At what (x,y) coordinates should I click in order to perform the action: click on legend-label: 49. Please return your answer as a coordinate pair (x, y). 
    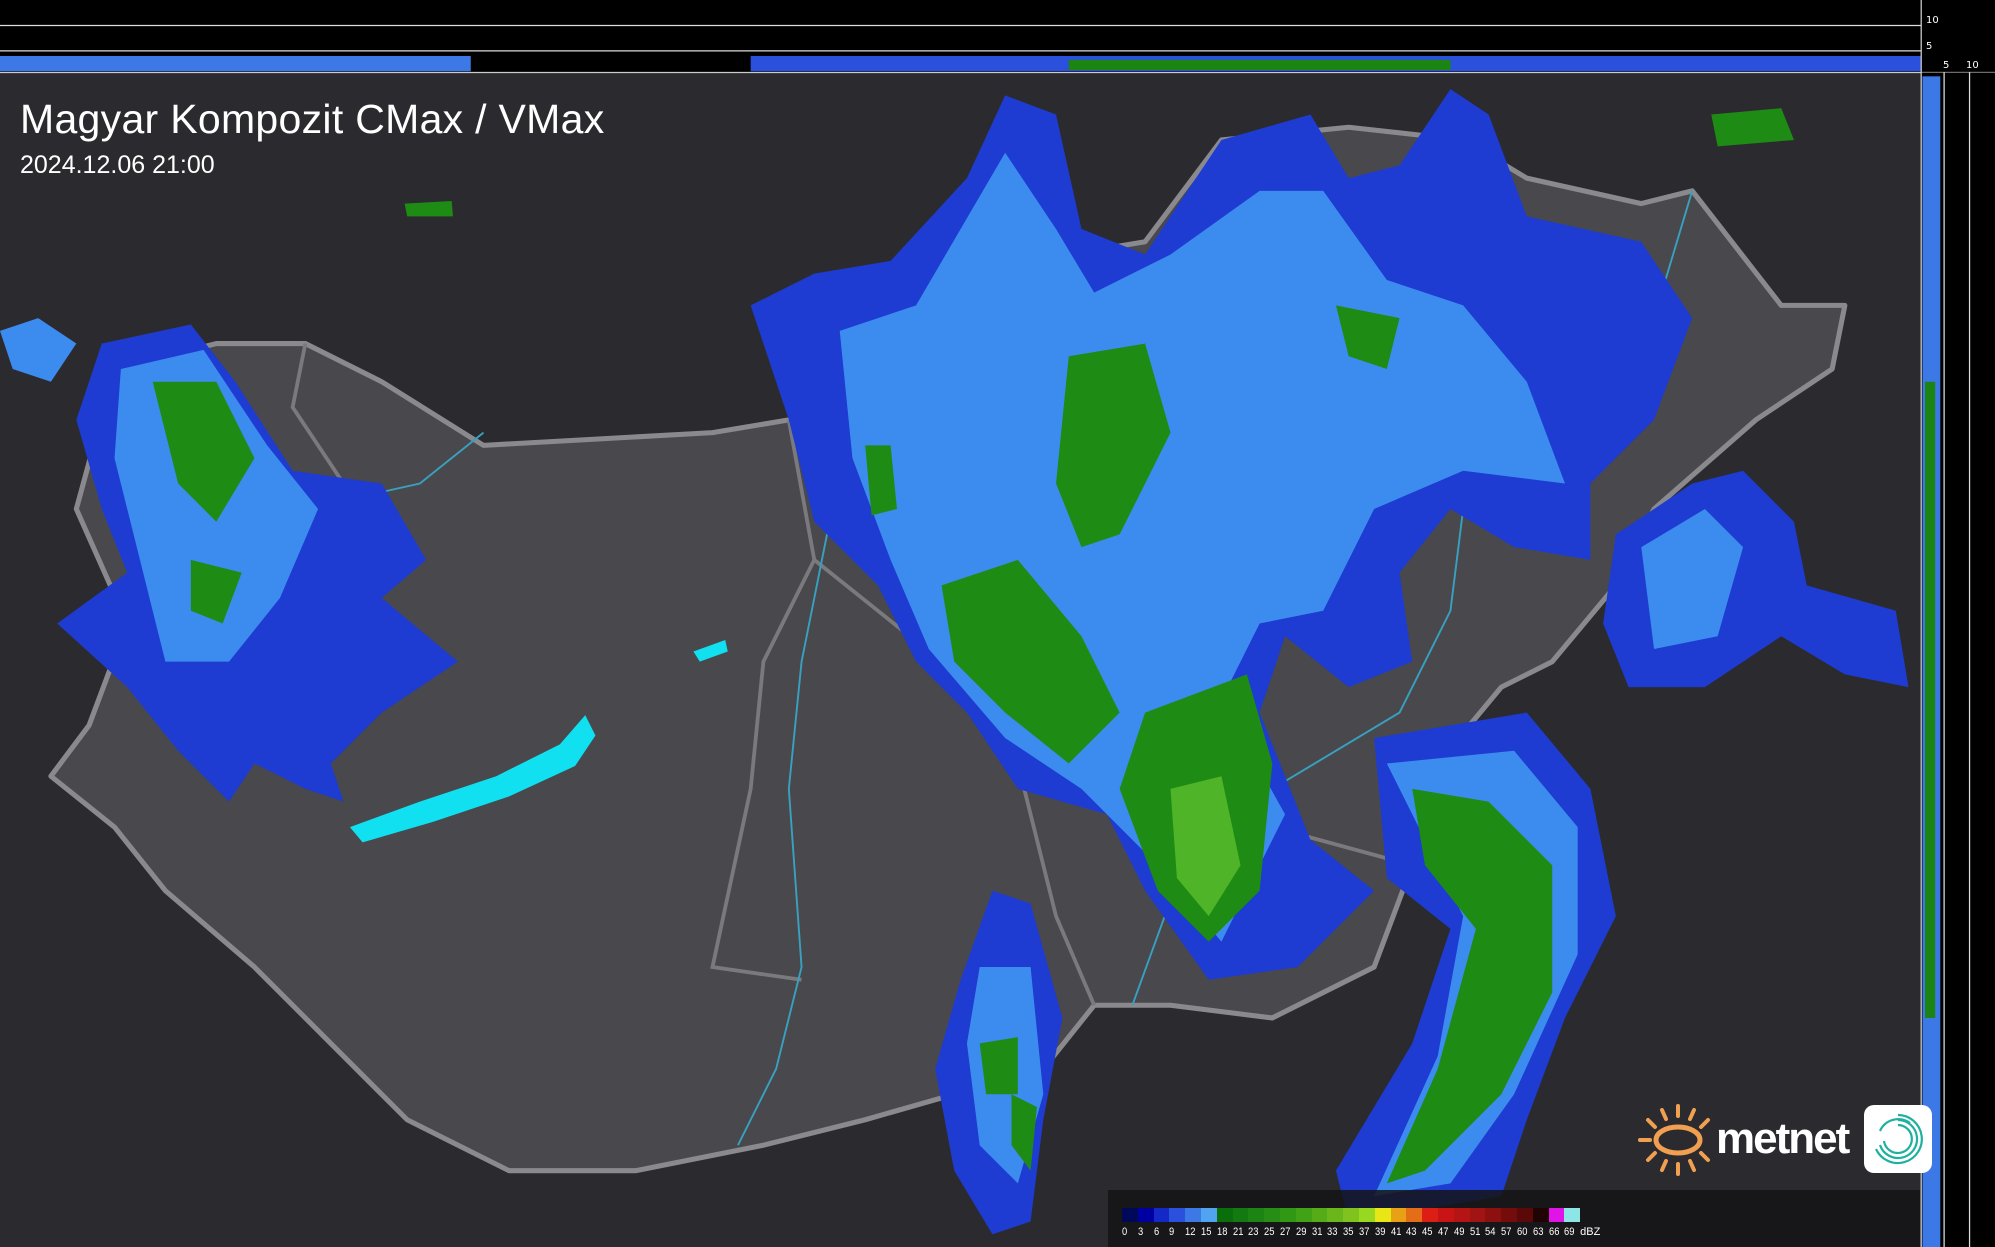
    Looking at the image, I should click on (1459, 1232).